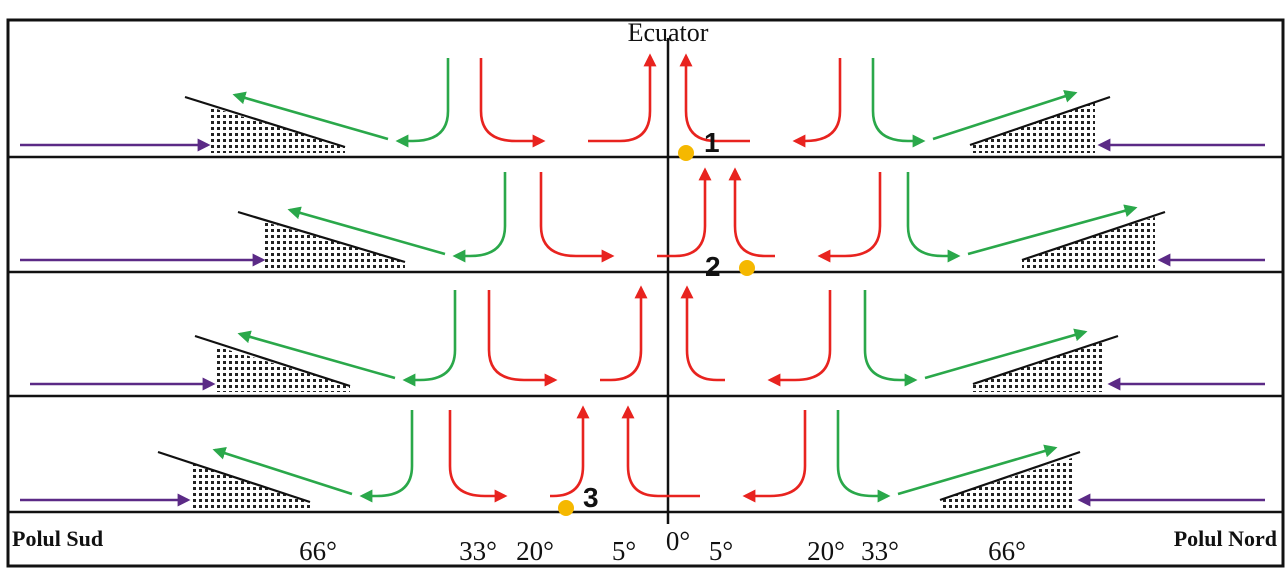 The width and height of the screenshot is (1285, 569). Describe the element at coordinates (624, 551) in the screenshot. I see `tick-5-s: 5°` at that location.